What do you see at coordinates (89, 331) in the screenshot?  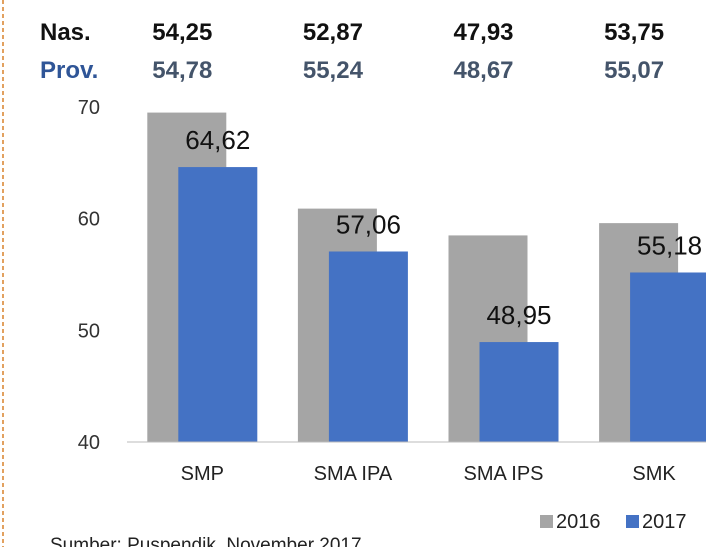 I see `y-tick-label: 50` at bounding box center [89, 331].